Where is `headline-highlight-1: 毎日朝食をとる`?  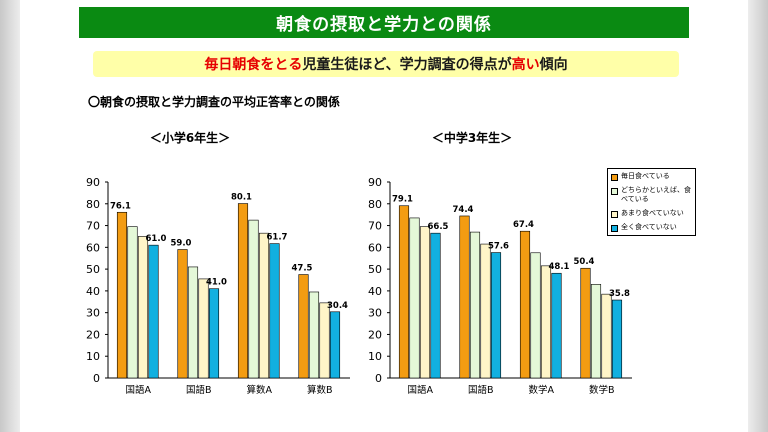 headline-highlight-1: 毎日朝食をとる is located at coordinates (253, 65).